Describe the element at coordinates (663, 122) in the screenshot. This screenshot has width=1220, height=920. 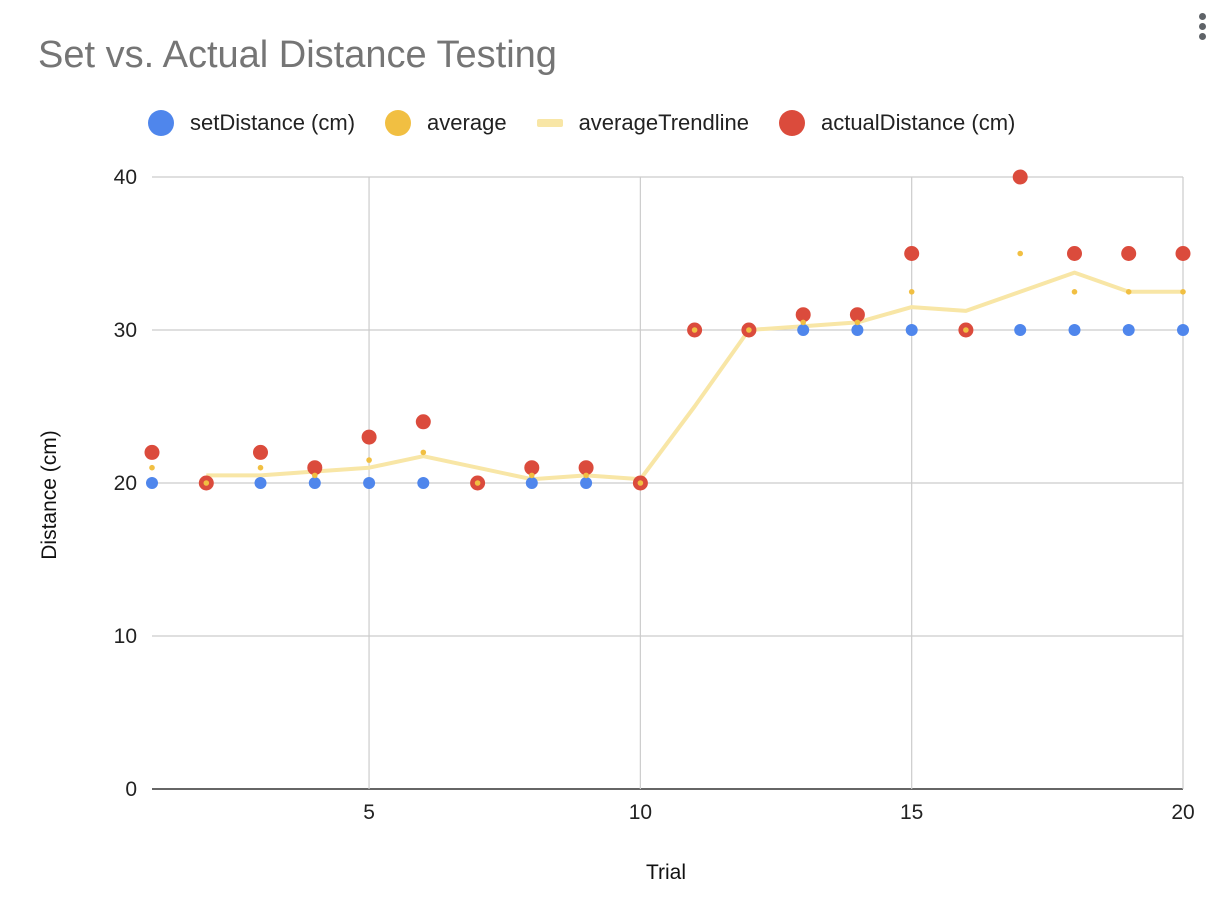
I see `legend-label-averagetrendline: averageTrendline` at that location.